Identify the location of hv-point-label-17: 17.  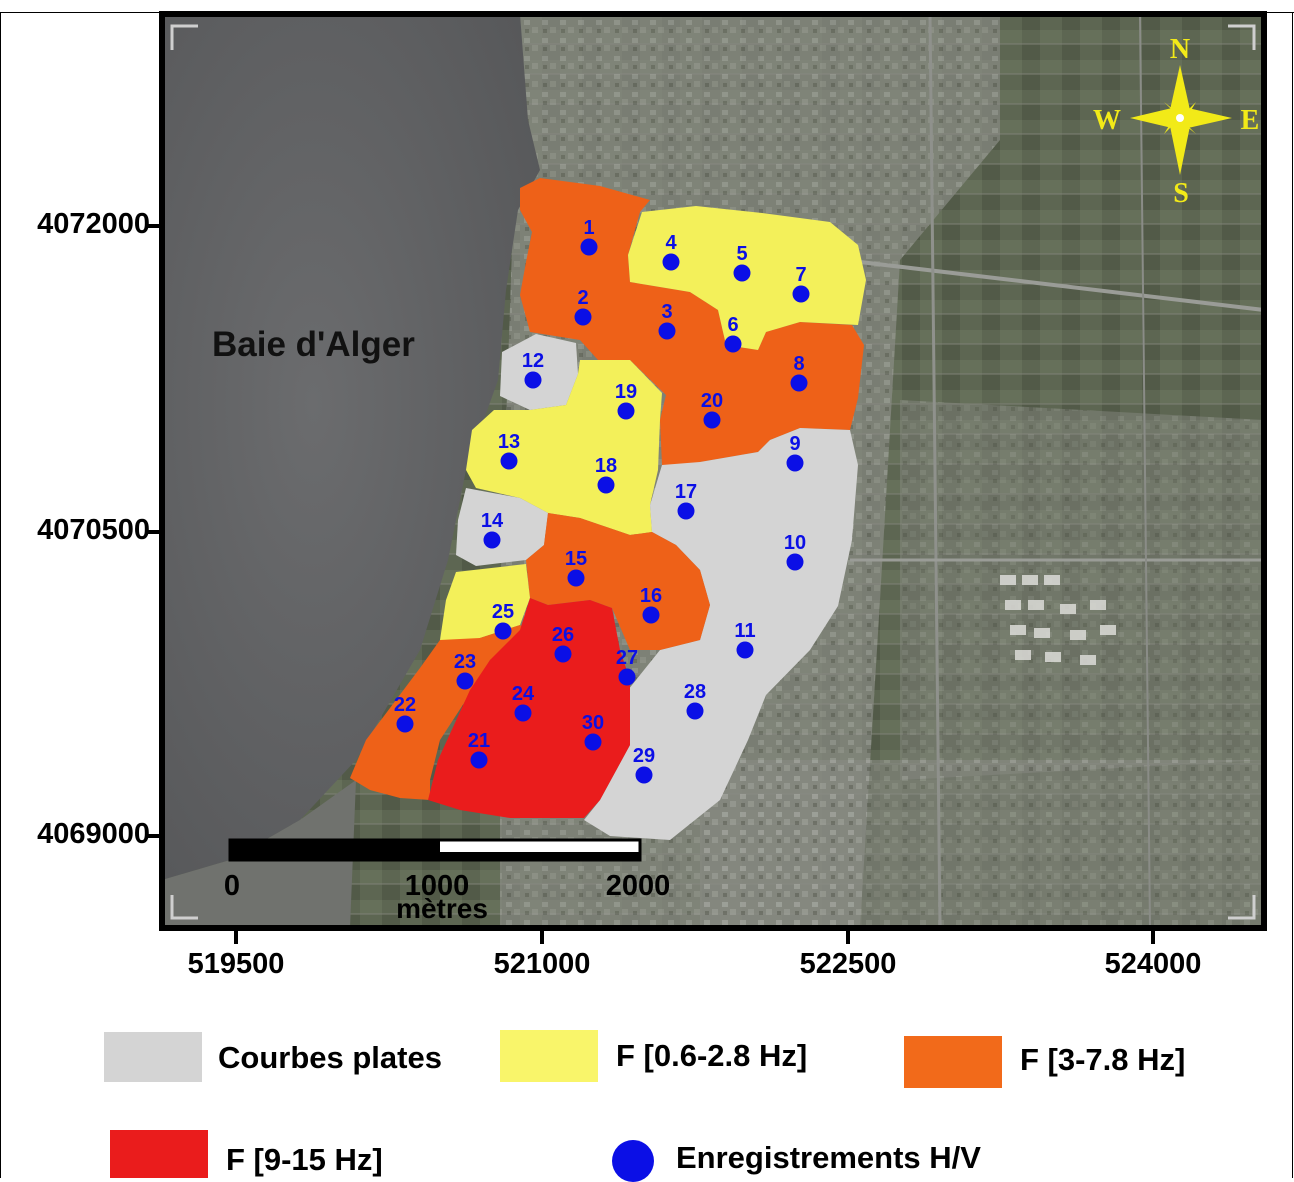
(686, 492).